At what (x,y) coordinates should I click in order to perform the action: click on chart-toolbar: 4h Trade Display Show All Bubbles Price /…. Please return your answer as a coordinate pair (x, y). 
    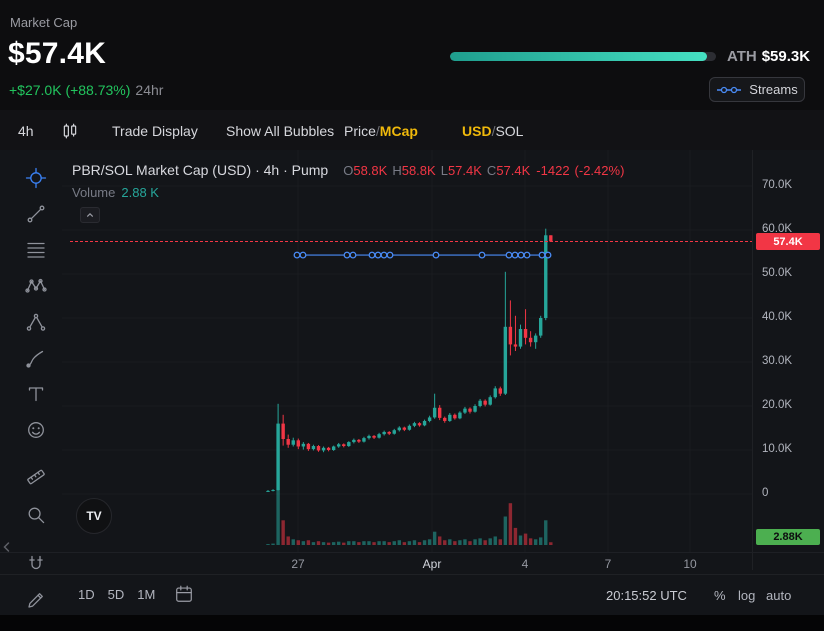
    Looking at the image, I should click on (412, 131).